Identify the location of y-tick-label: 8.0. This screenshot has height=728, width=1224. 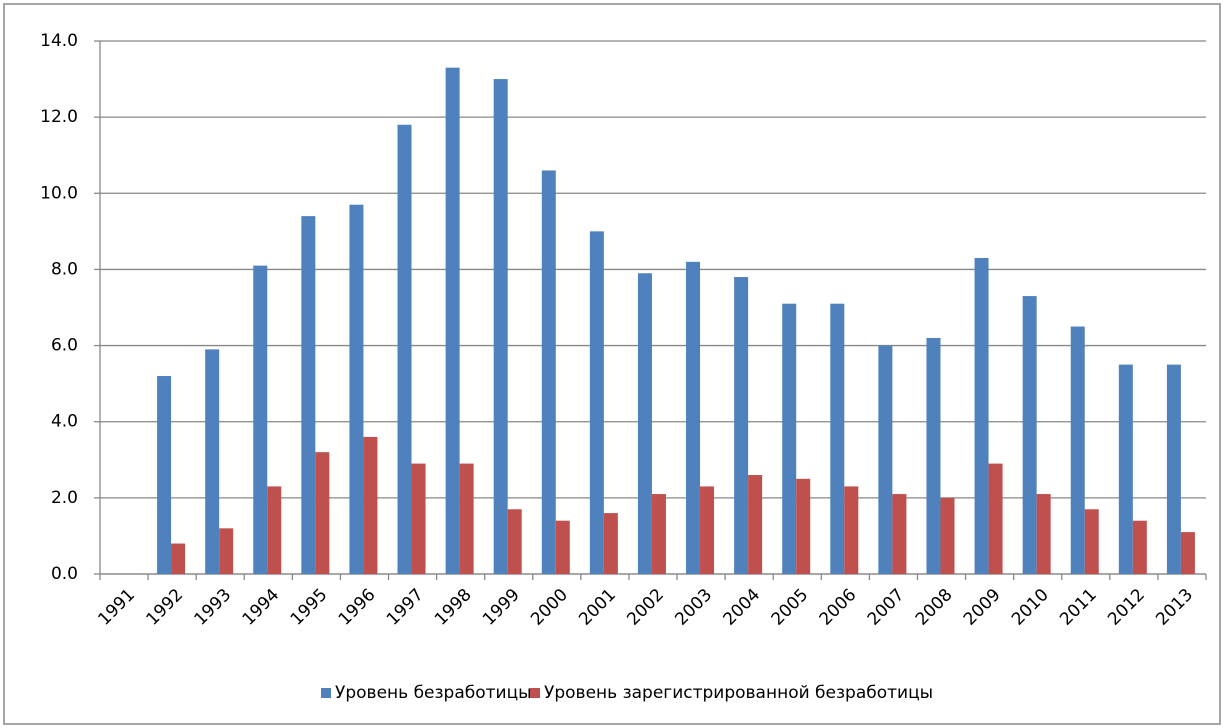
(64, 269).